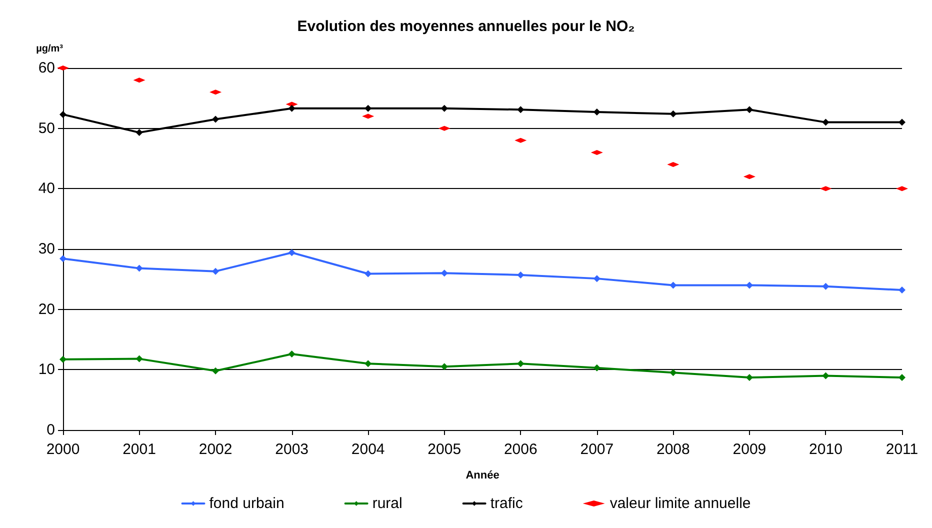 The image size is (932, 528). What do you see at coordinates (46, 309) in the screenshot?
I see `y-tick-label: 20` at bounding box center [46, 309].